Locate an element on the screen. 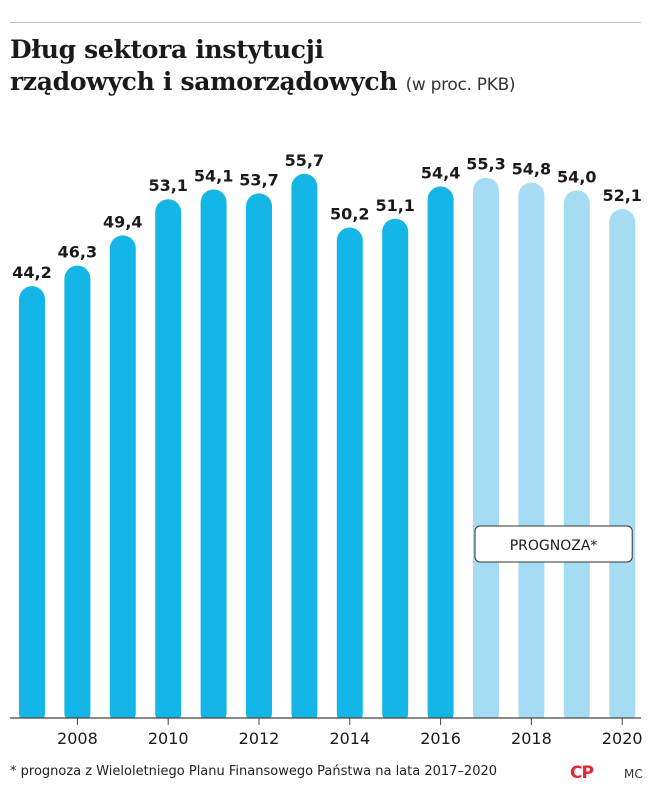 The image size is (661, 808). value-label-2010: 53,1 is located at coordinates (167, 185).